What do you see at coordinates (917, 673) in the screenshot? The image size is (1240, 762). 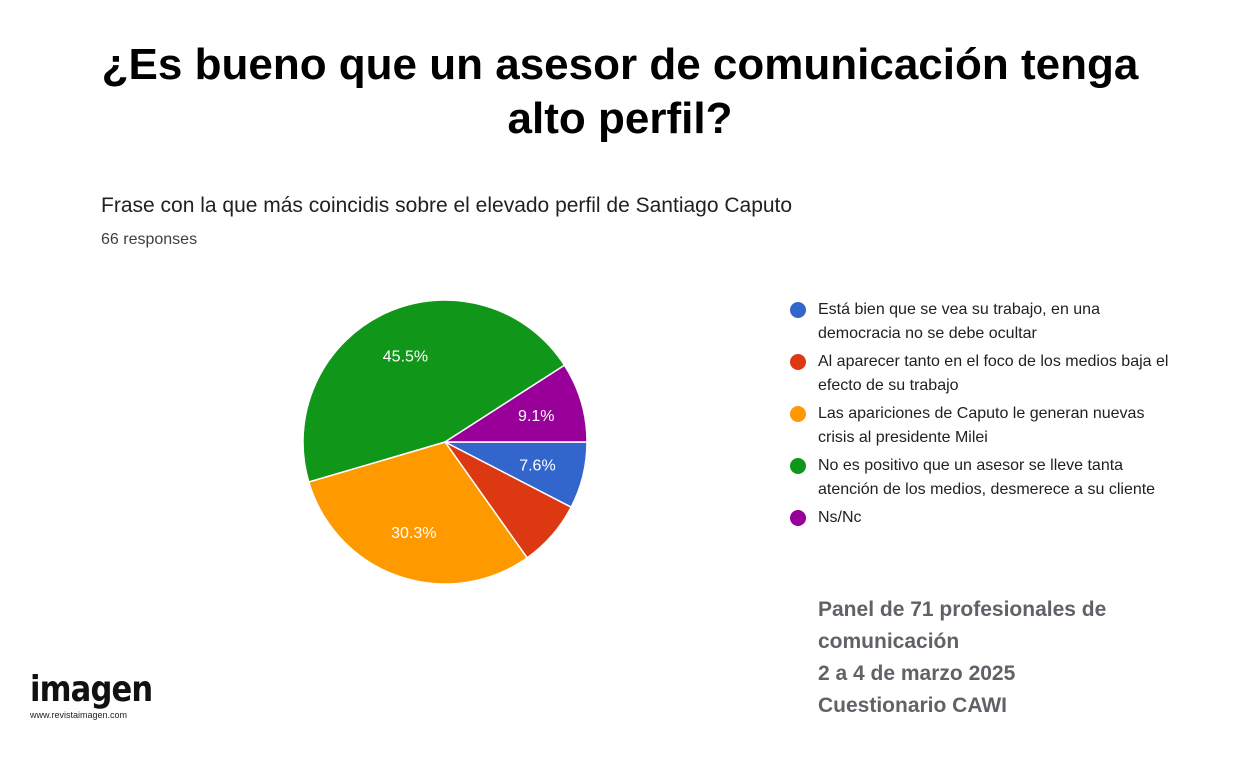 I see `panel-line-3: 2 a 4 de marzo 2025` at bounding box center [917, 673].